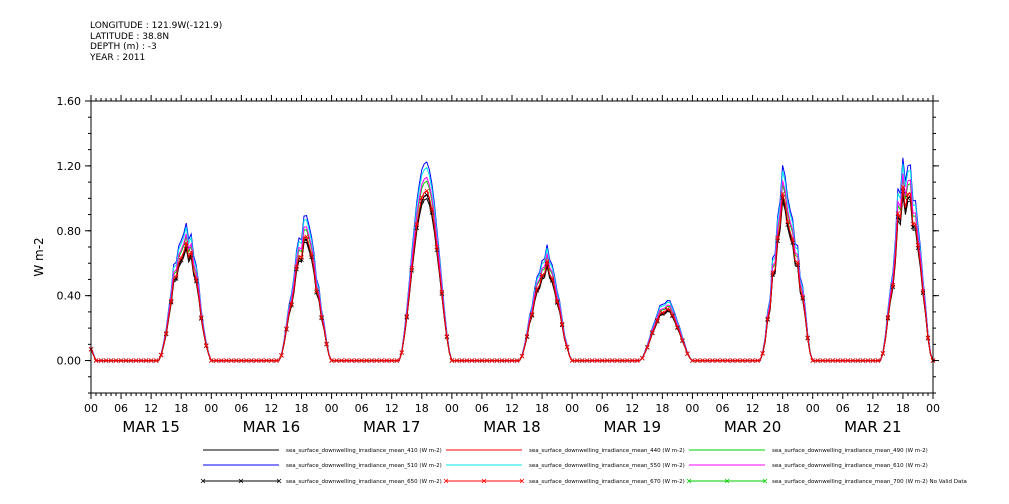 Image resolution: width=1009 pixels, height=504 pixels. What do you see at coordinates (118, 57) in the screenshot?
I see `year-label: YEAR : 2011` at bounding box center [118, 57].